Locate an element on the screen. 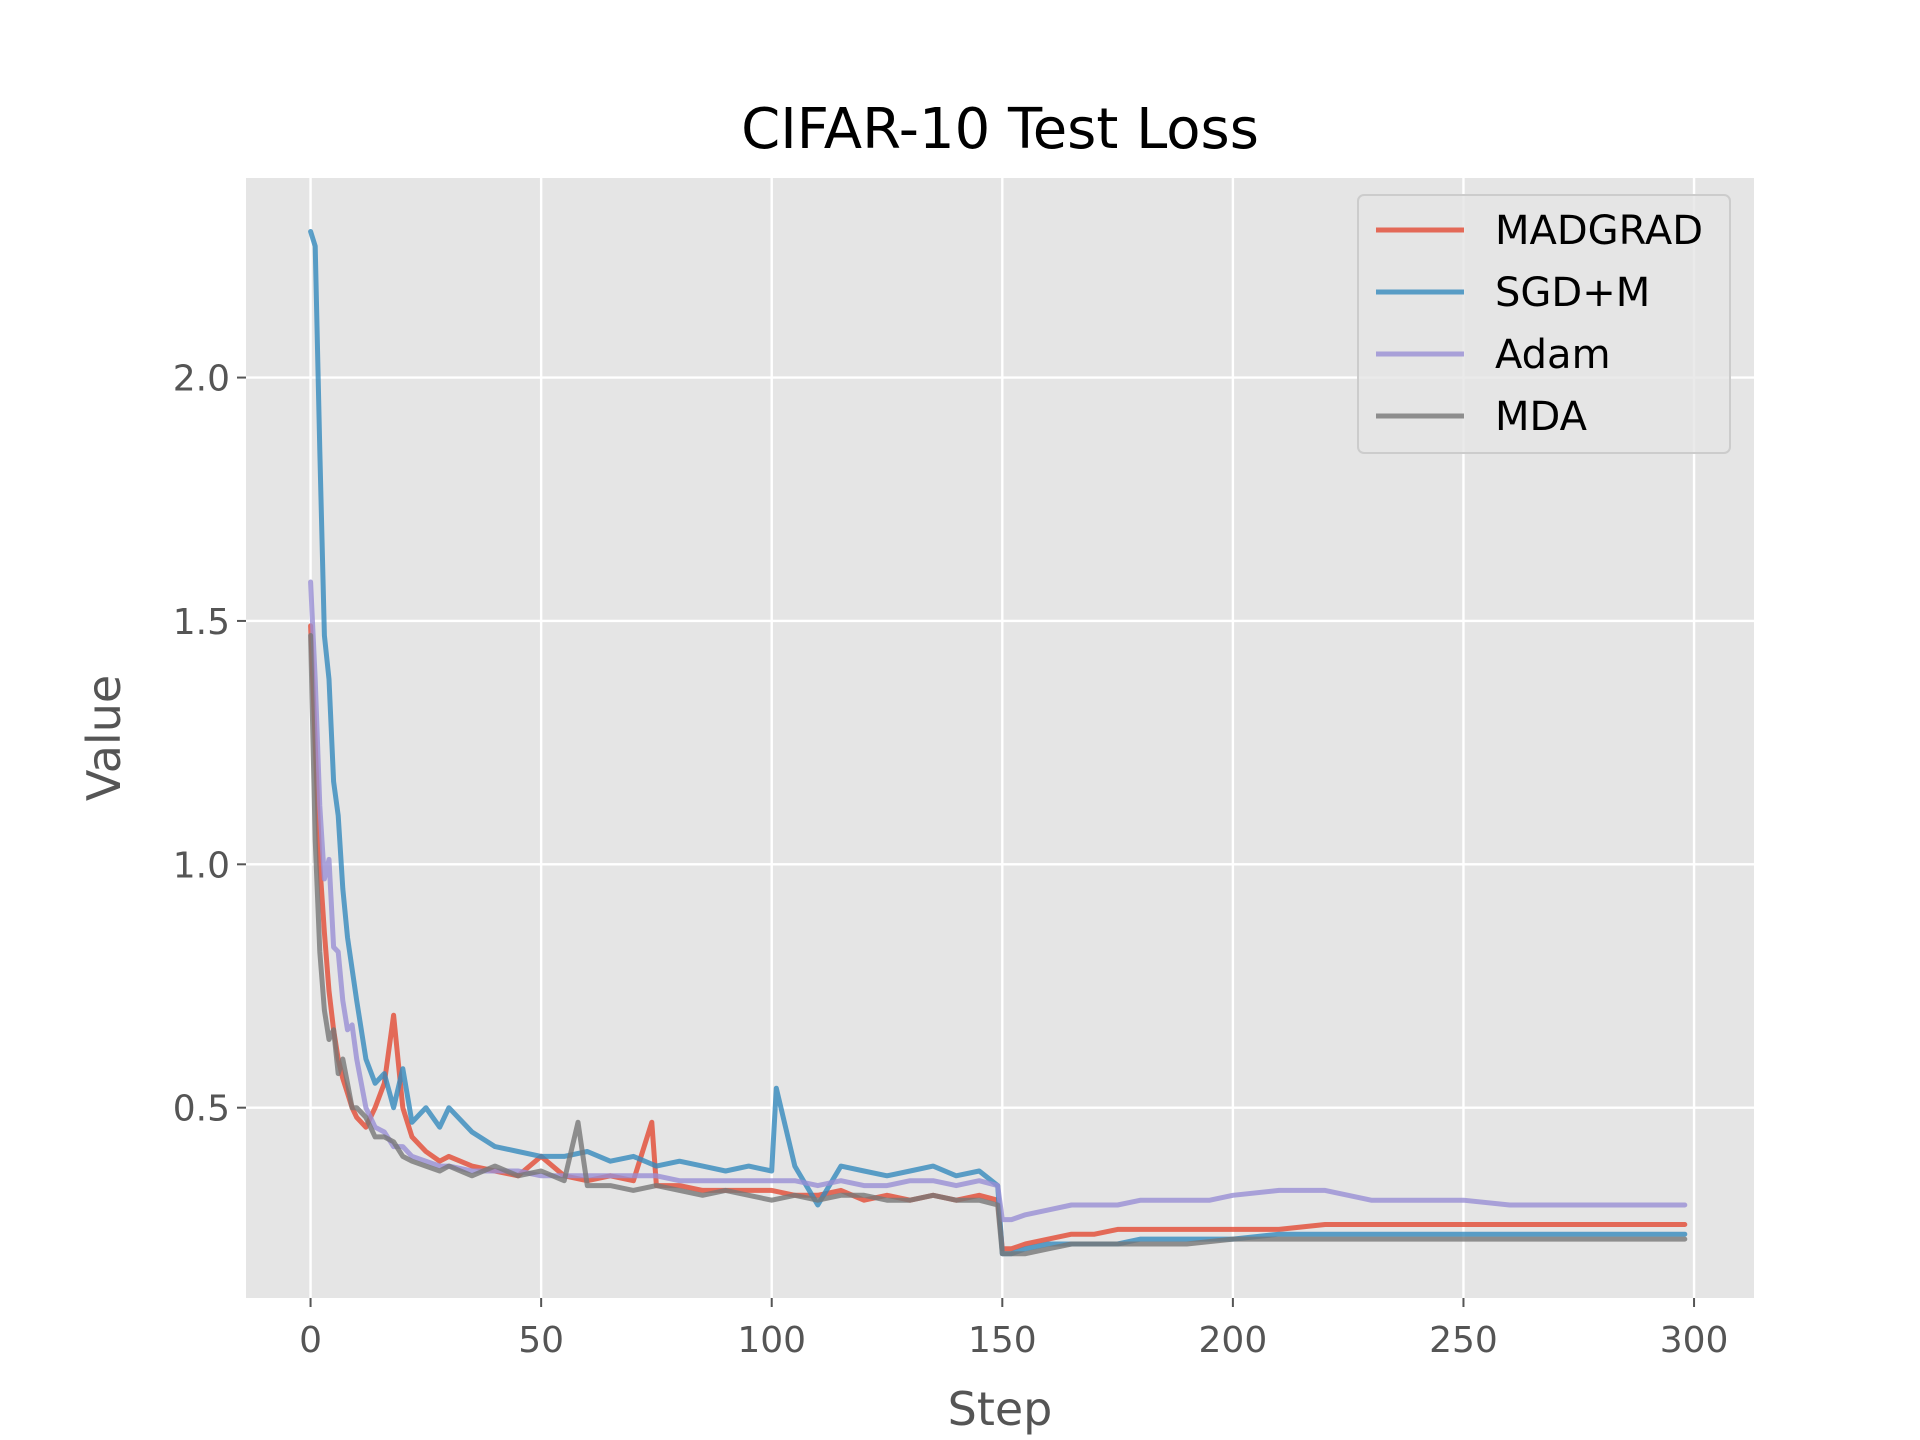  legend: MADGRAD SGD+M Adam MDA is located at coordinates (1544, 324).